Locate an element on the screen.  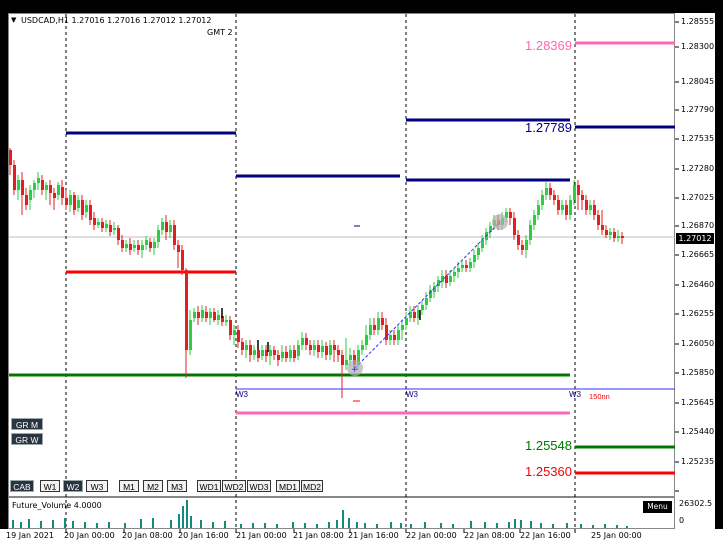
md2-button: MD2 is located at coordinates (312, 486).